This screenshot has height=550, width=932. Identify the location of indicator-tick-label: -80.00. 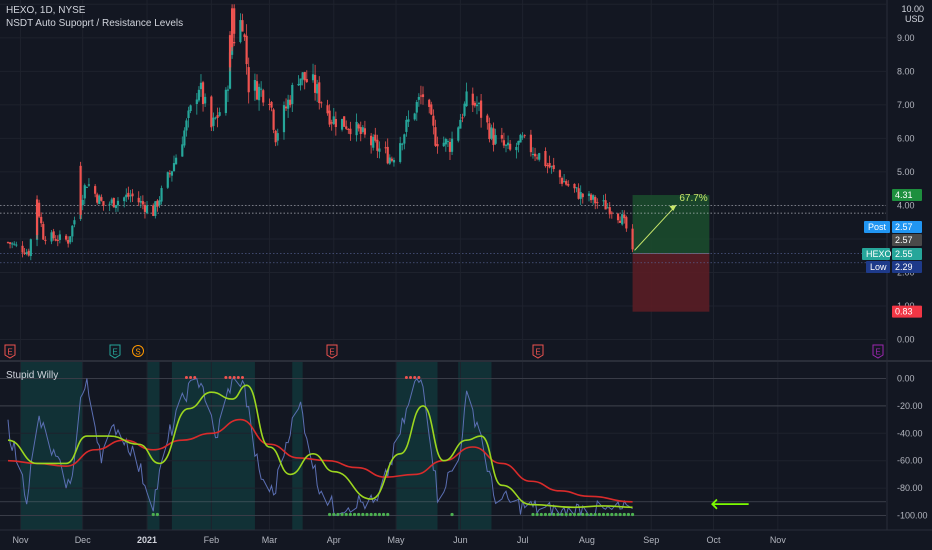
(910, 488).